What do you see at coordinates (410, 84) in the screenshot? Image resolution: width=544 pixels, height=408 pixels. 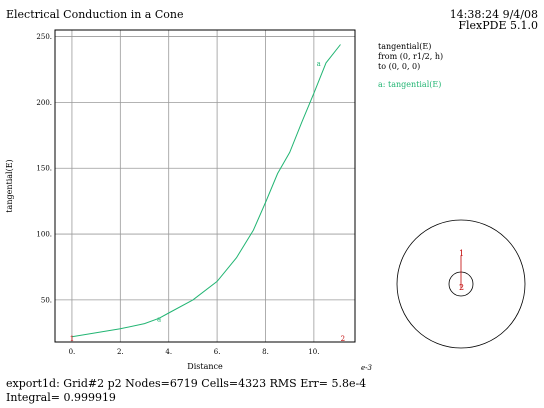 I see `legend-series-label: a: tangential(E)` at bounding box center [410, 84].